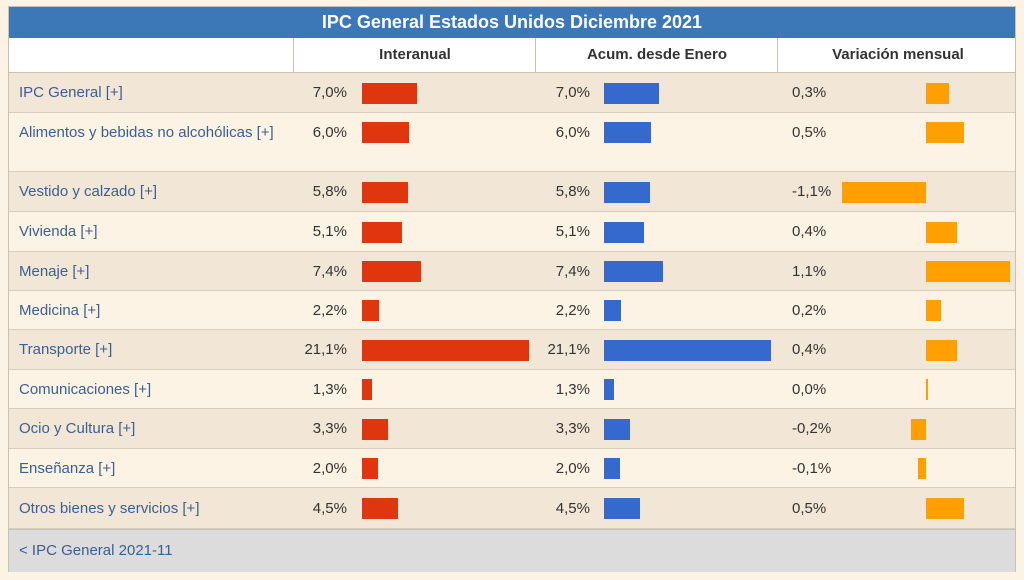  I want to click on row-category-link: Transporte [+], so click(66, 349).